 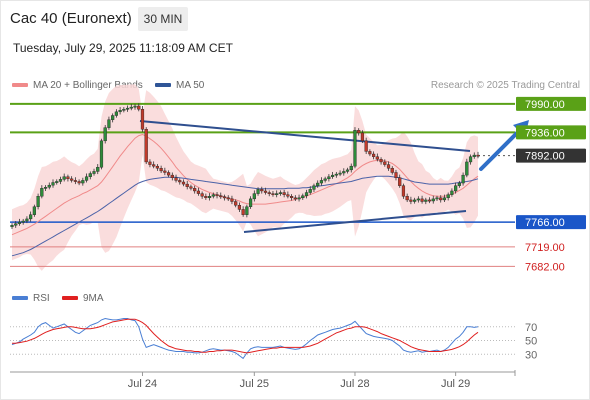 What do you see at coordinates (305, 136) in the screenshot?
I see `resistance-trendline` at bounding box center [305, 136].